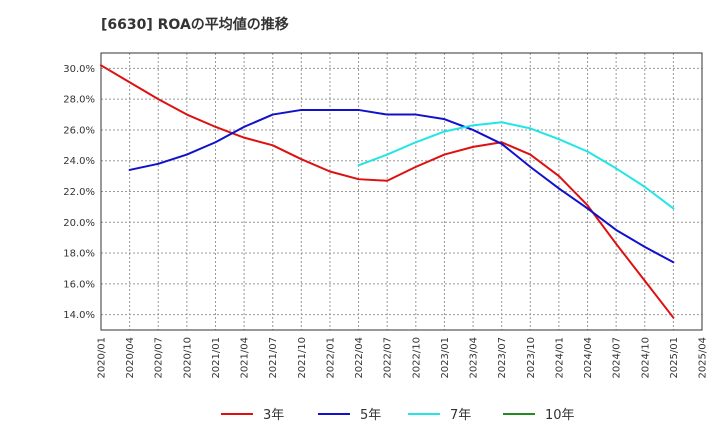 The height and width of the screenshot is (440, 720). What do you see at coordinates (559, 358) in the screenshot?
I see `x-tick-label: 2024/01` at bounding box center [559, 358].